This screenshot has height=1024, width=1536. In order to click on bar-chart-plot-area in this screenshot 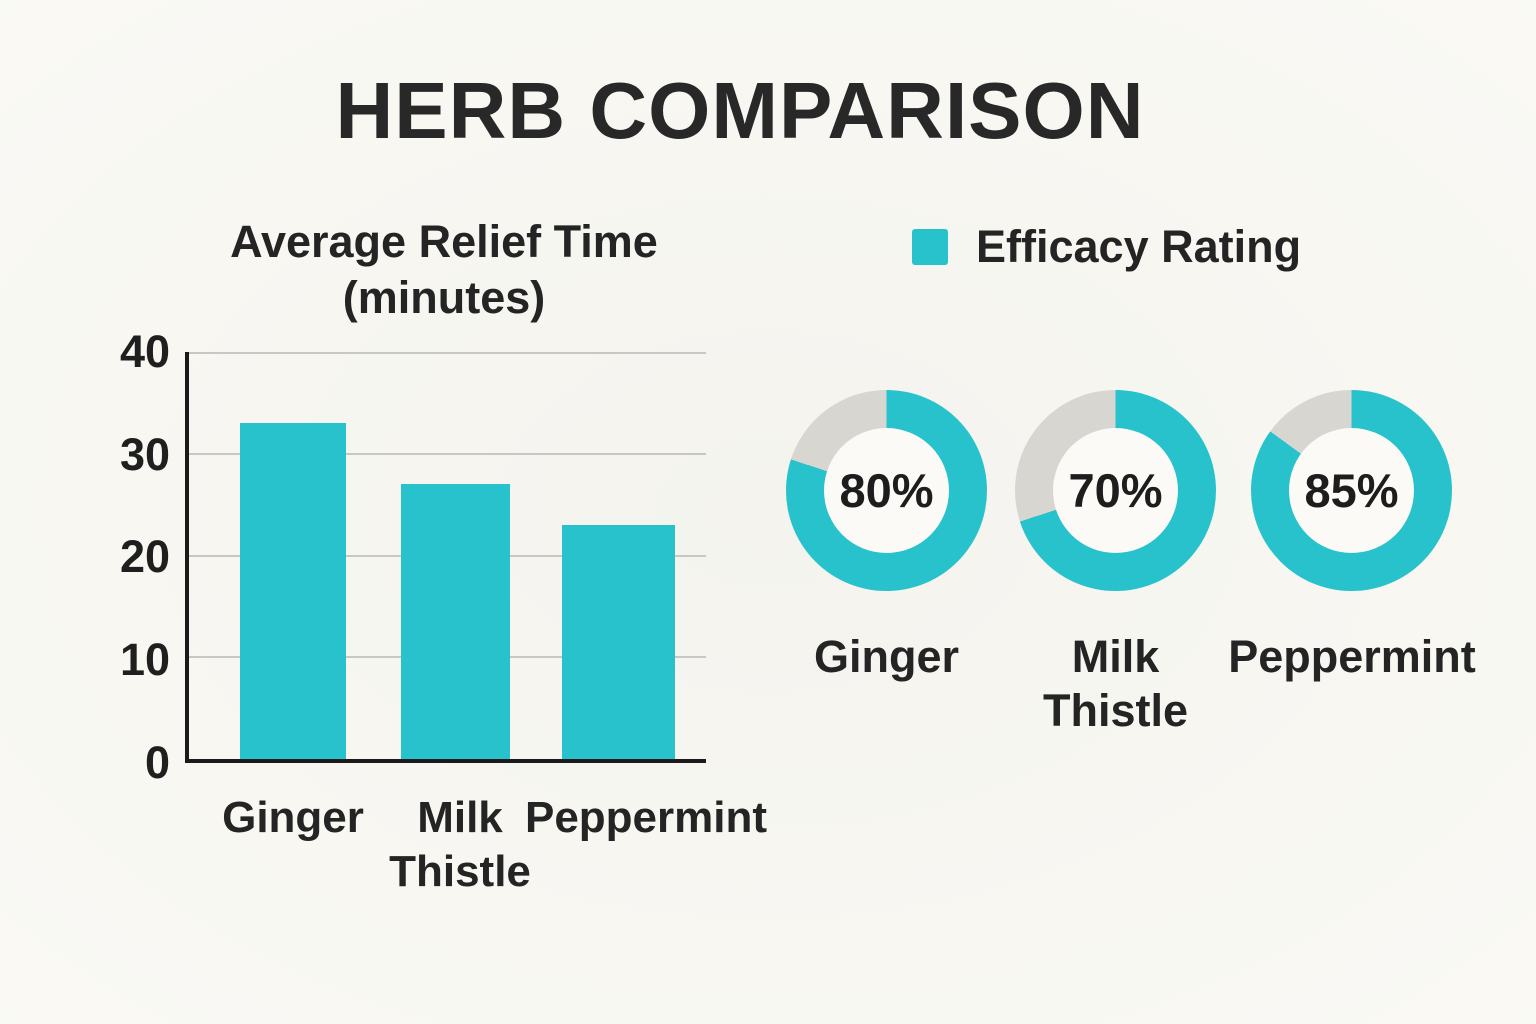, I will do `click(445, 557)`.